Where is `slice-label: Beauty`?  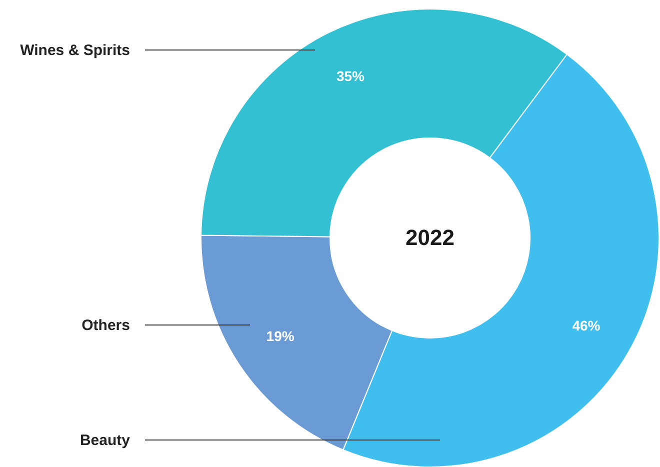 slice-label: Beauty is located at coordinates (105, 440).